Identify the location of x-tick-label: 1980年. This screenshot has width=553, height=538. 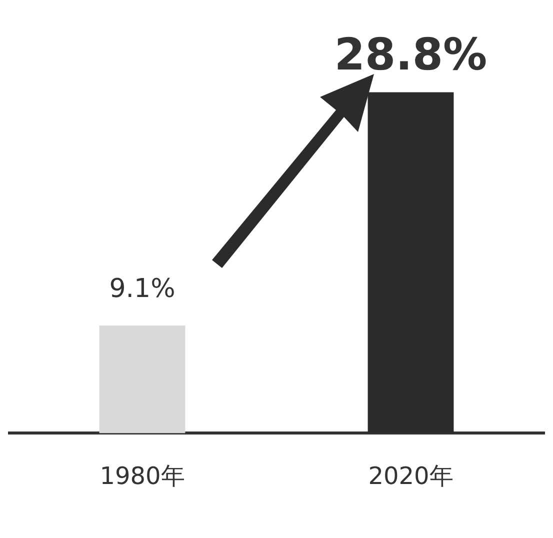
(142, 476).